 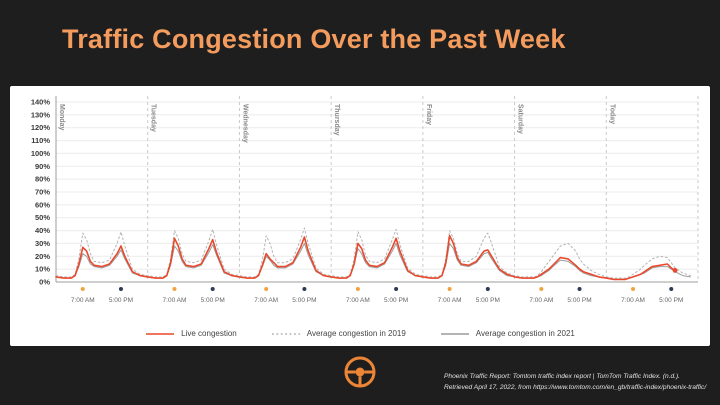 What do you see at coordinates (42, 192) in the screenshot?
I see `y-tick-label: 70%` at bounding box center [42, 192].